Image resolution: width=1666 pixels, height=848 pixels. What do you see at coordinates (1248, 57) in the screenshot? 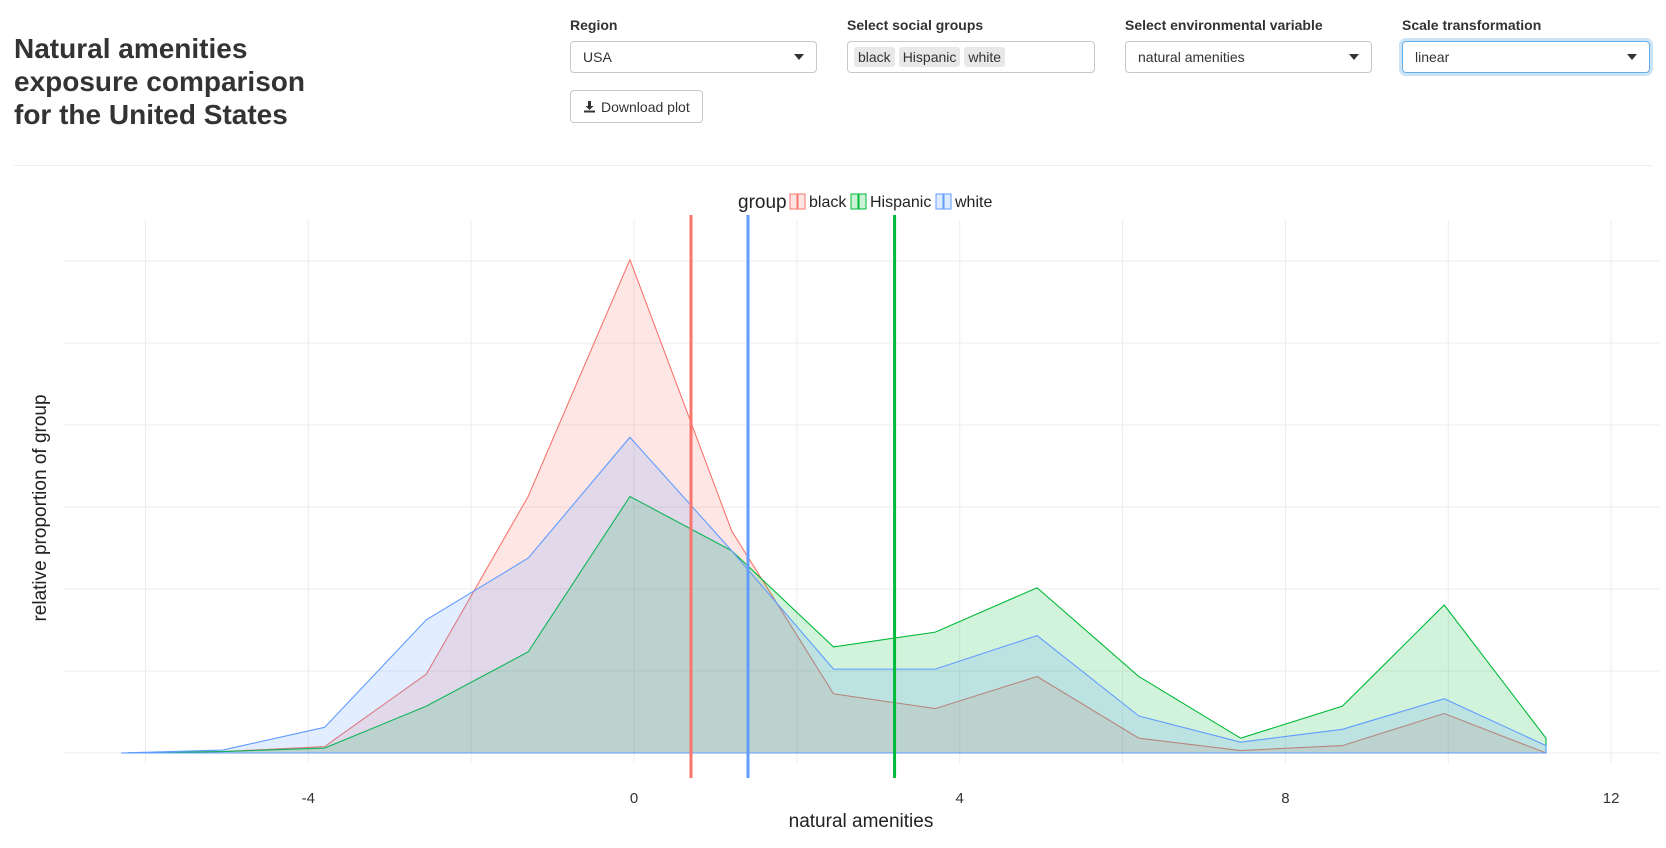
I see `env-variable-select: natural amenities` at bounding box center [1248, 57].